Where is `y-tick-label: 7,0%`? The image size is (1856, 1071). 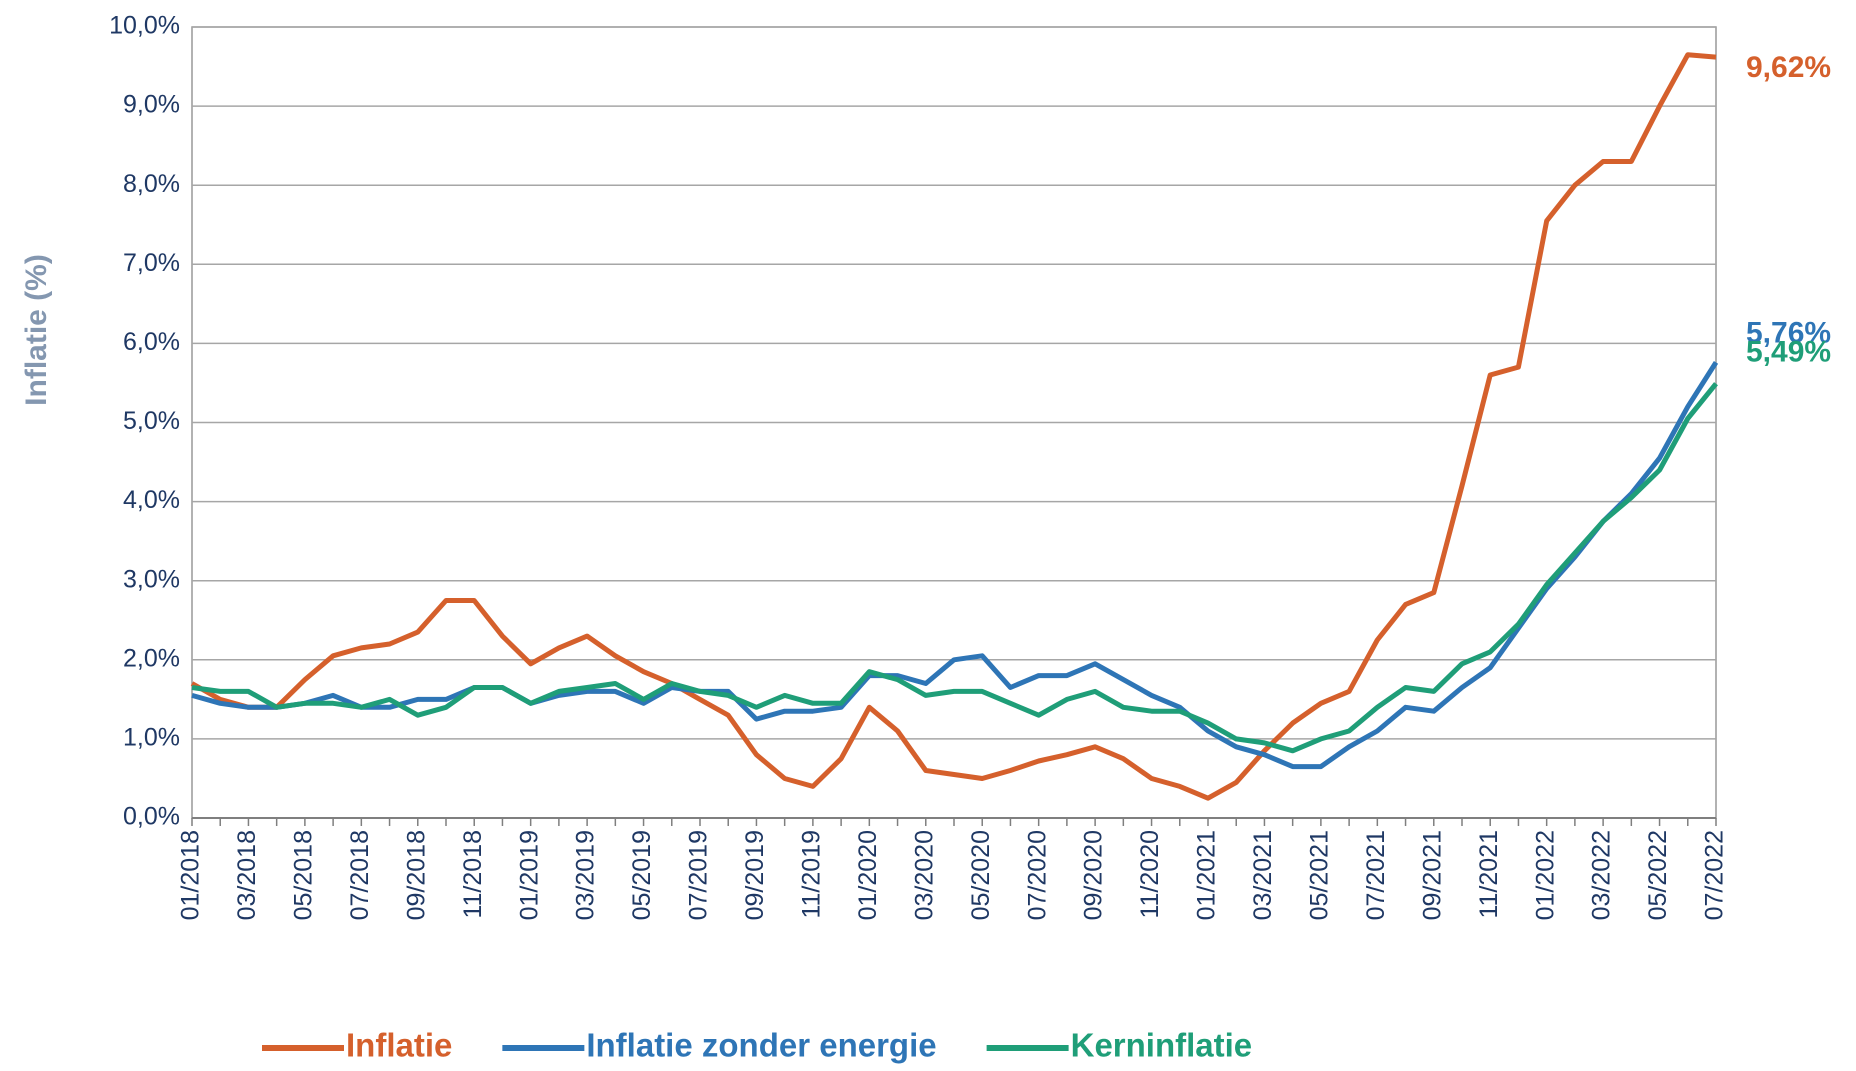 y-tick-label: 7,0% is located at coordinates (151, 263).